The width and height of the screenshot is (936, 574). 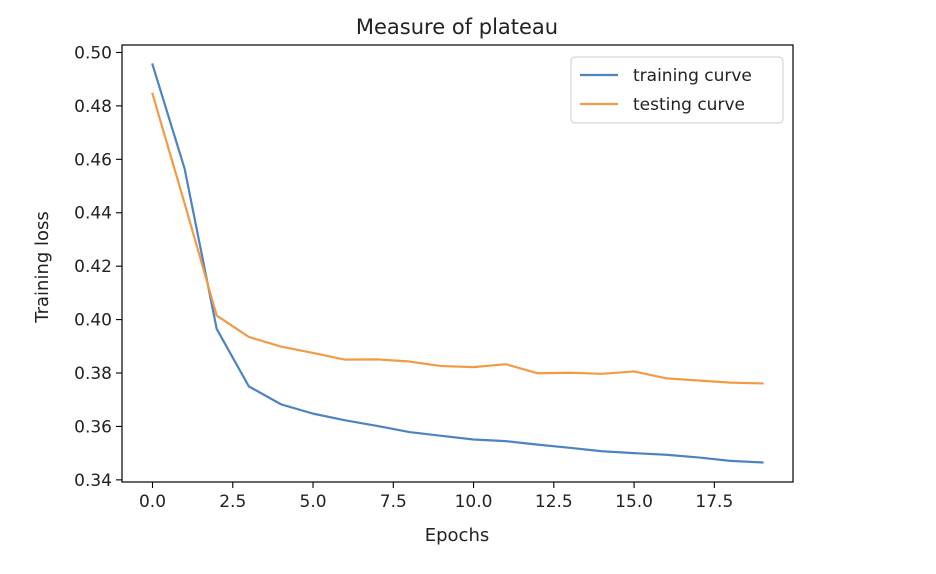 I want to click on x-tick-label: 10.0, so click(x=474, y=502).